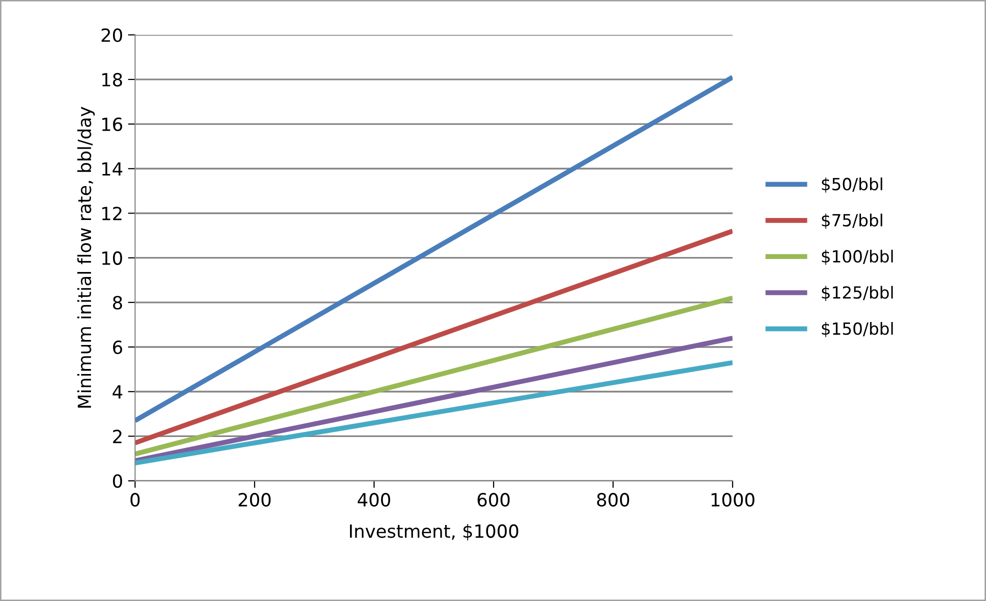 The image size is (986, 601). Describe the element at coordinates (112, 79) in the screenshot. I see `y-tick-label: 18` at that location.